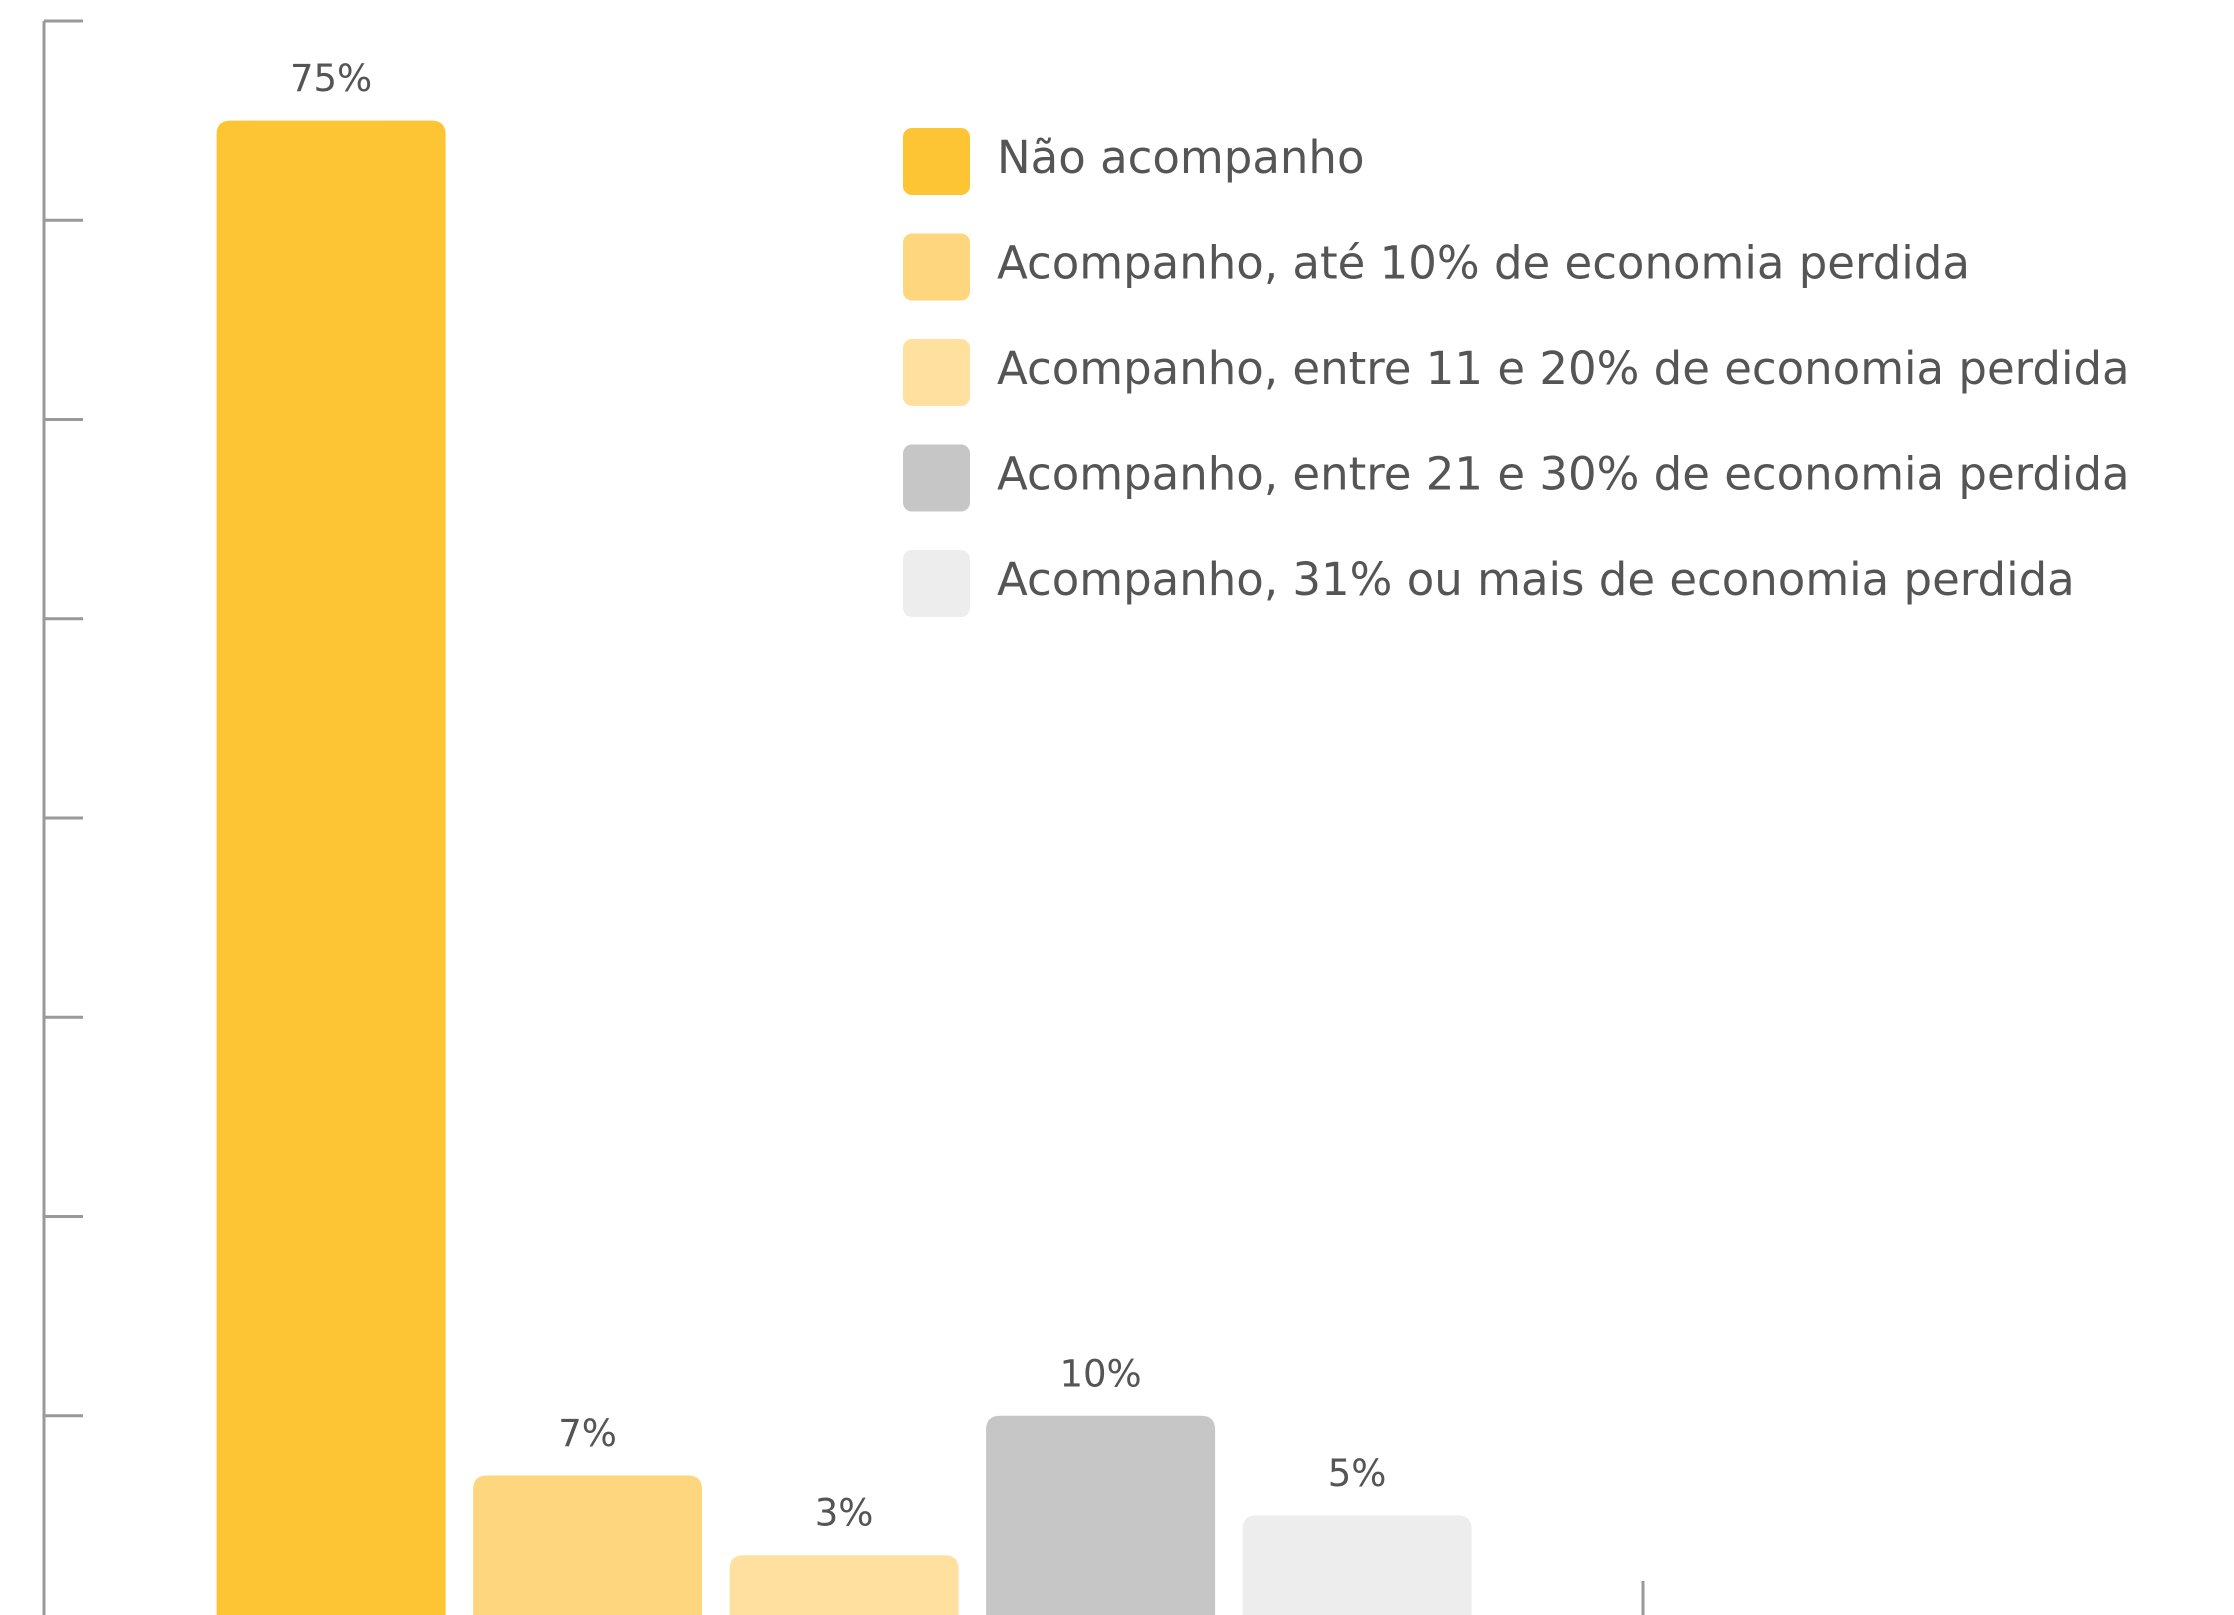 The height and width of the screenshot is (1615, 2234). I want to click on value-label: 5%, so click(1357, 1473).